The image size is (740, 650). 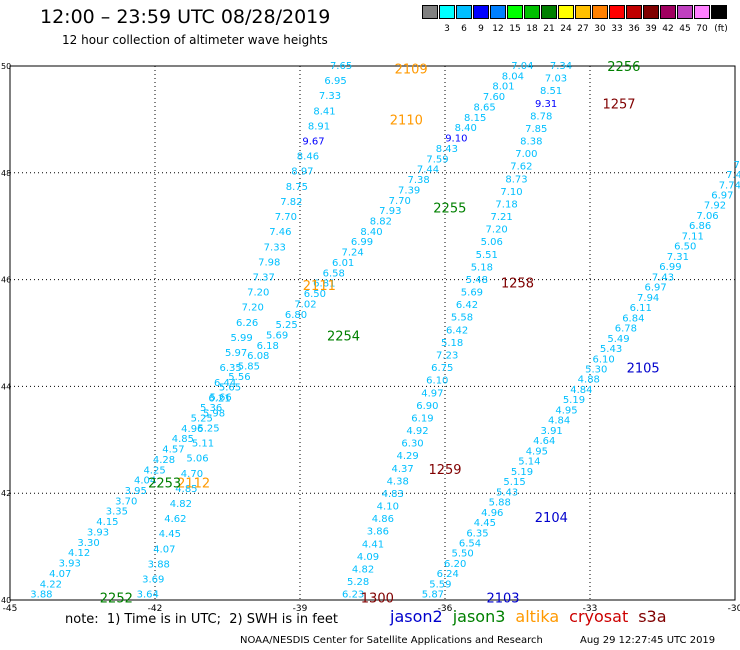 What do you see at coordinates (517, 283) in the screenshot?
I see `pass-label: 1258` at bounding box center [517, 283].